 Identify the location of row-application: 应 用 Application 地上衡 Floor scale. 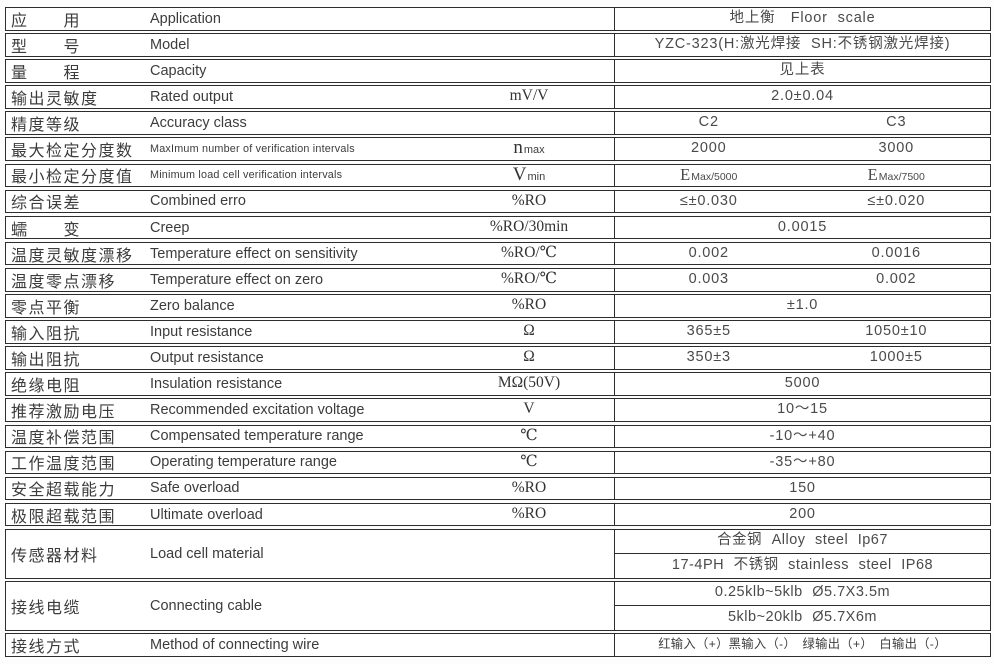
(498, 19).